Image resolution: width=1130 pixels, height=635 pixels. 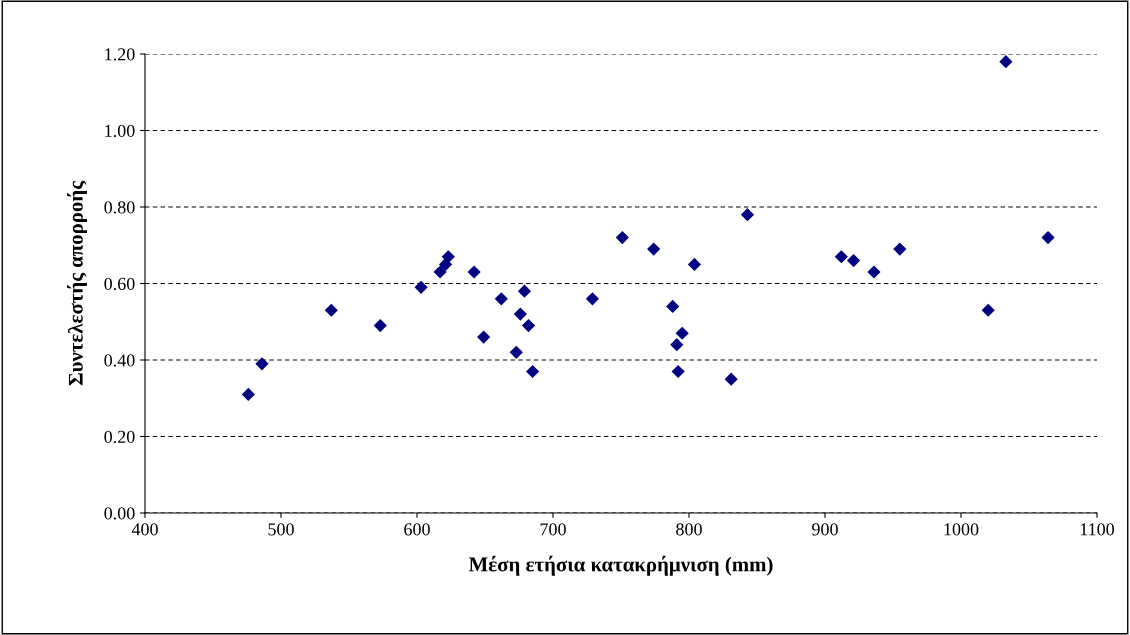 What do you see at coordinates (1097, 529) in the screenshot?
I see `x-tick-label: 1100` at bounding box center [1097, 529].